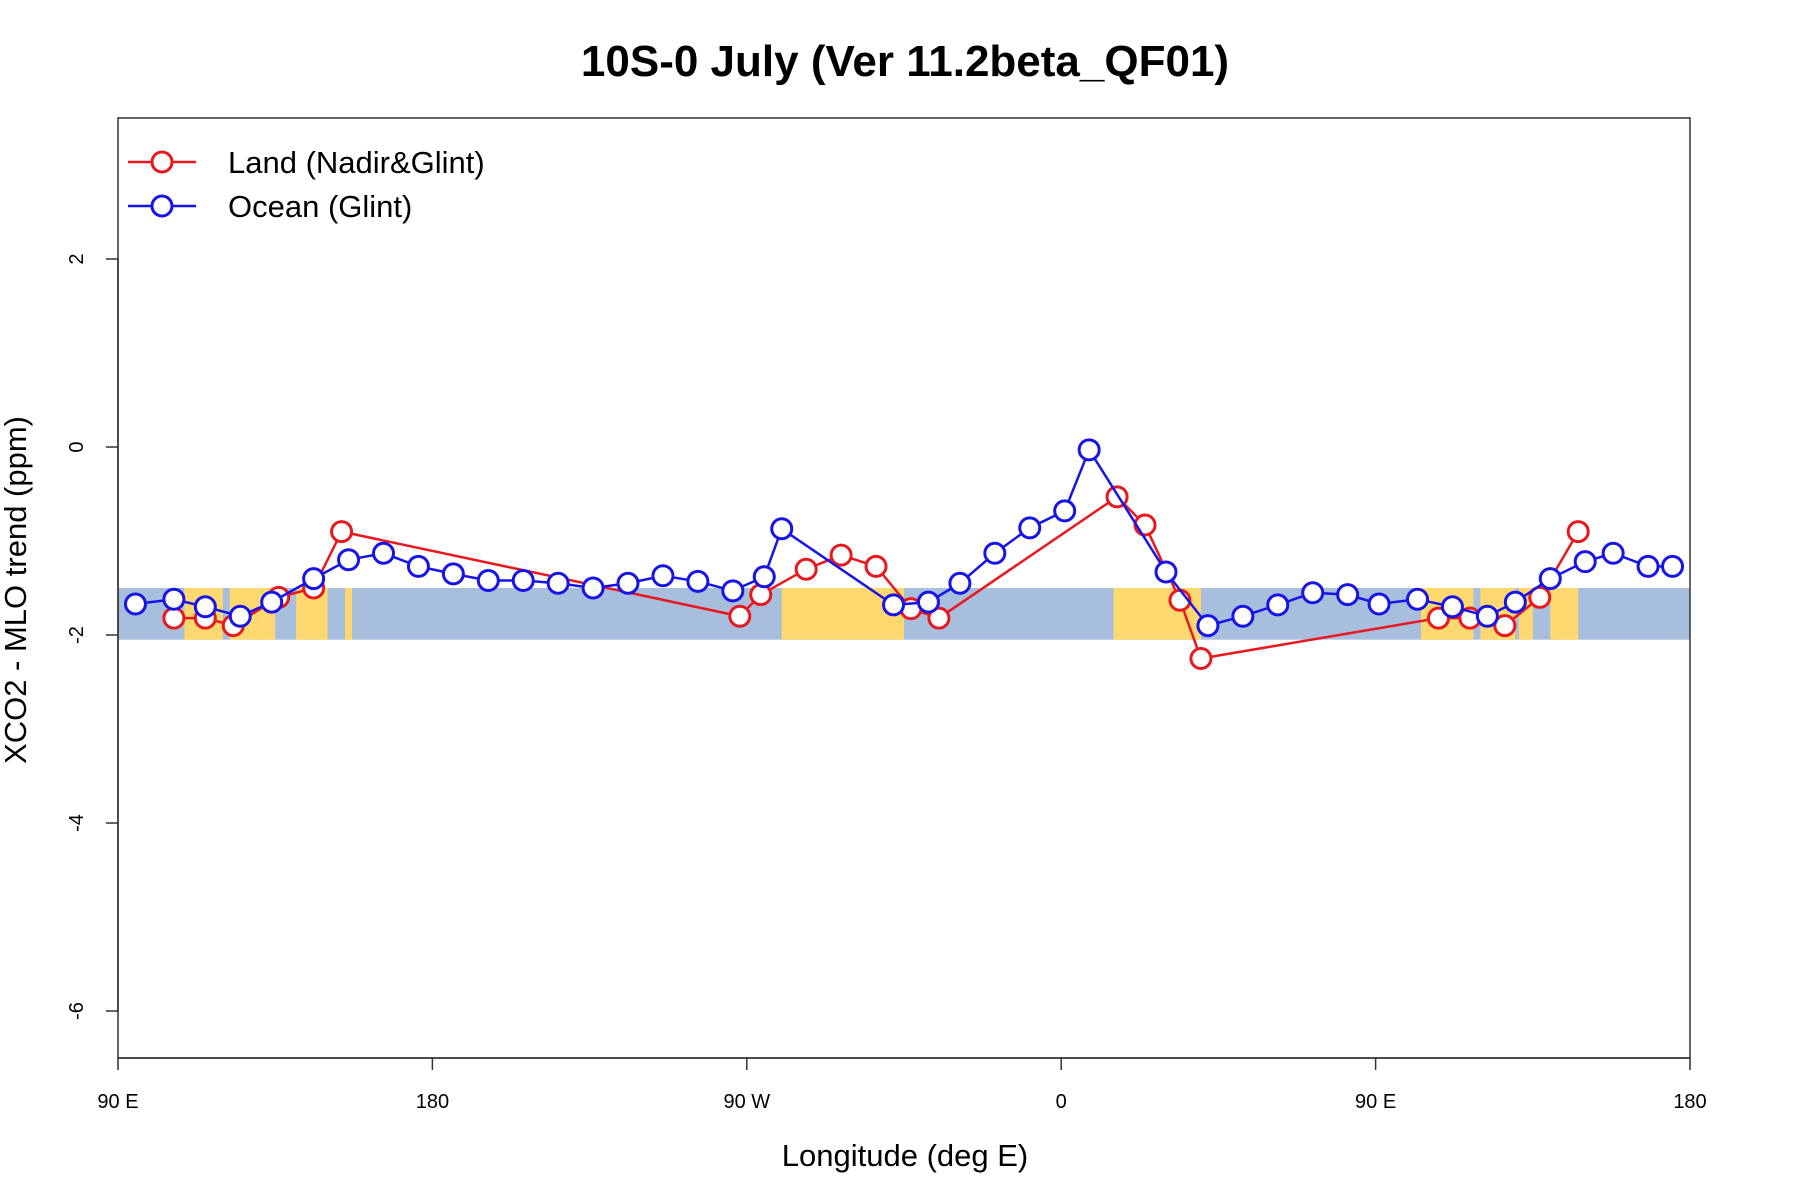  I want to click on legend-label: Land (Nadir&Glint), so click(356, 162).